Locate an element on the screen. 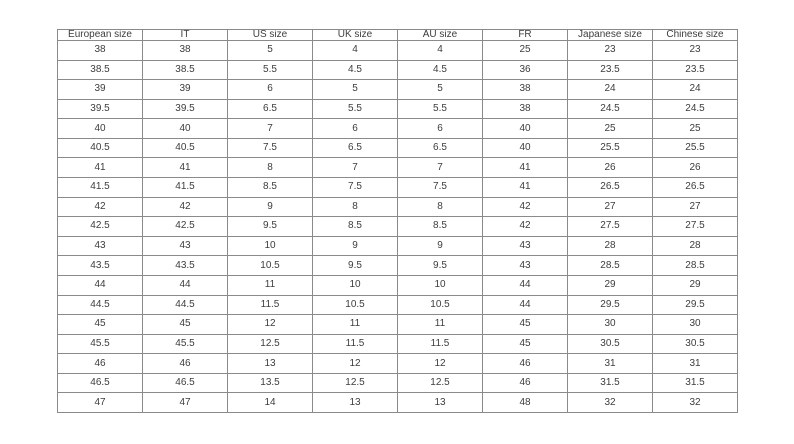 The height and width of the screenshot is (444, 794). table-cell: 39.5 is located at coordinates (185, 109).